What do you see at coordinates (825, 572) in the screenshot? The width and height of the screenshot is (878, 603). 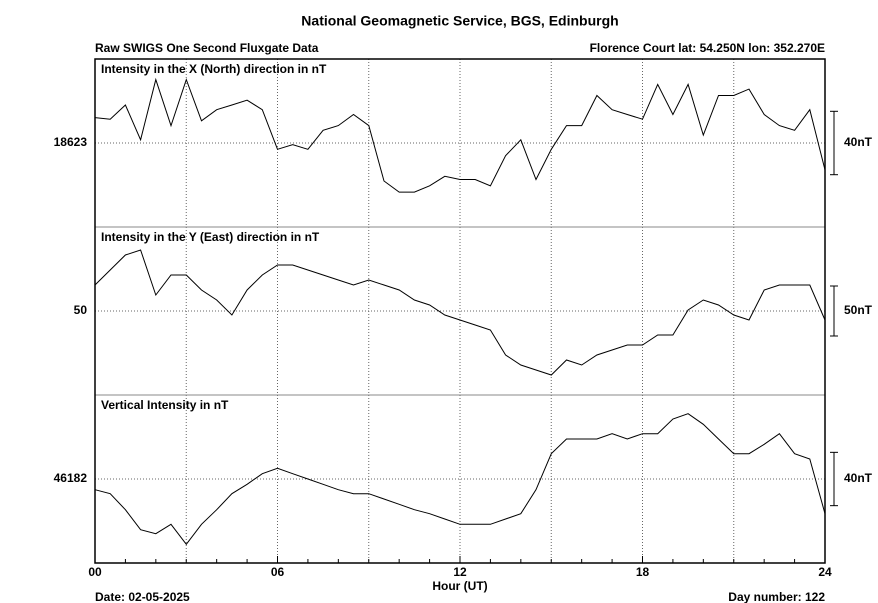 I see `x-tick-label: 24` at bounding box center [825, 572].